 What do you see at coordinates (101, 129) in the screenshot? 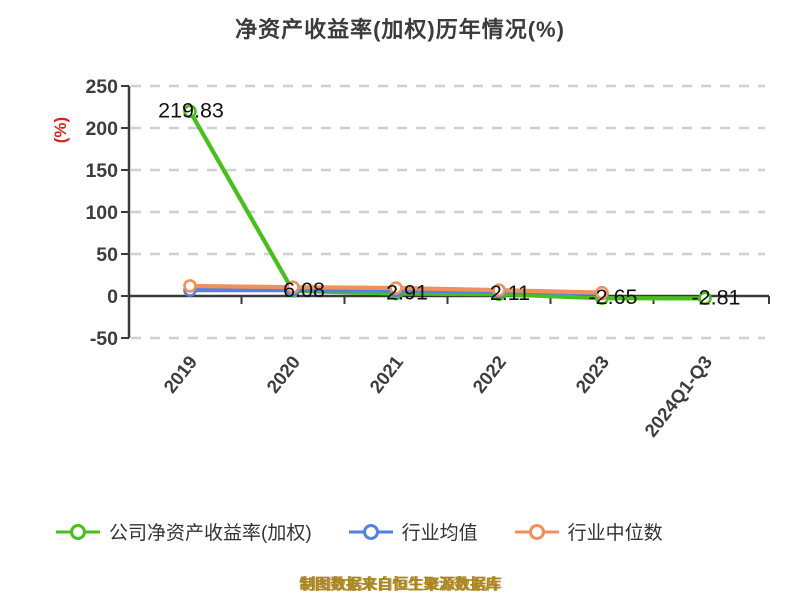
I see `y-axis-tick-label: 200` at bounding box center [101, 129].